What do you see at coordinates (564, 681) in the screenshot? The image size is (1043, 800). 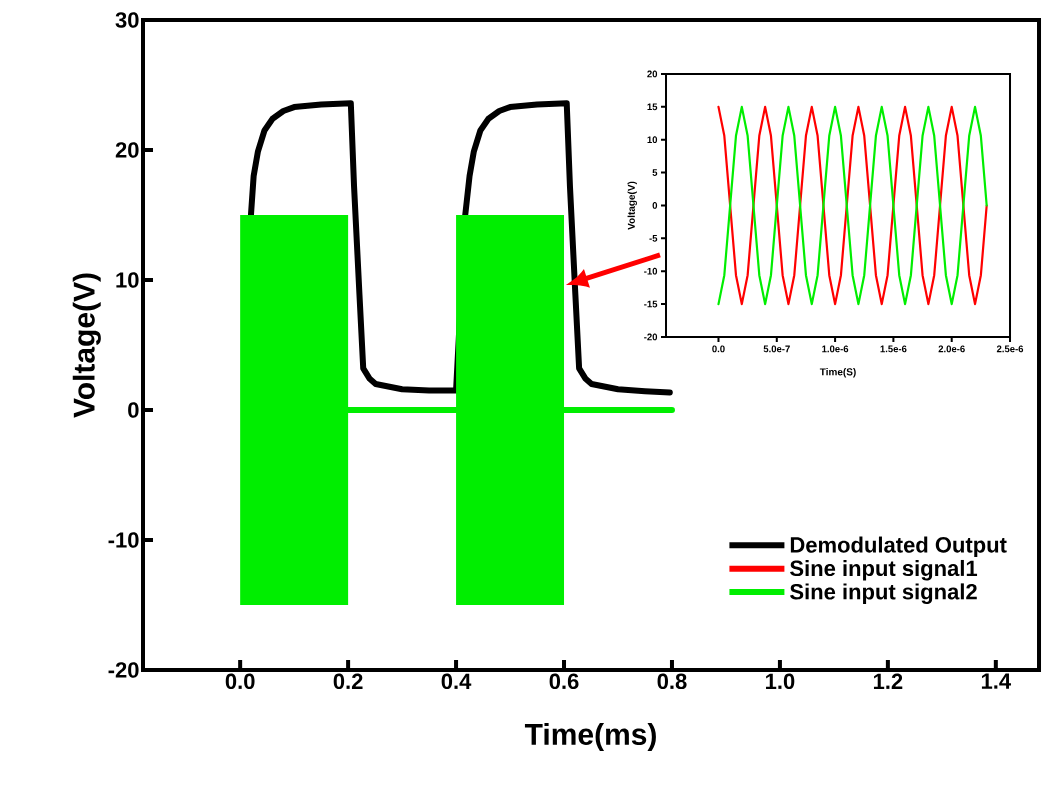 I see `x-tick-label: 0.6` at bounding box center [564, 681].